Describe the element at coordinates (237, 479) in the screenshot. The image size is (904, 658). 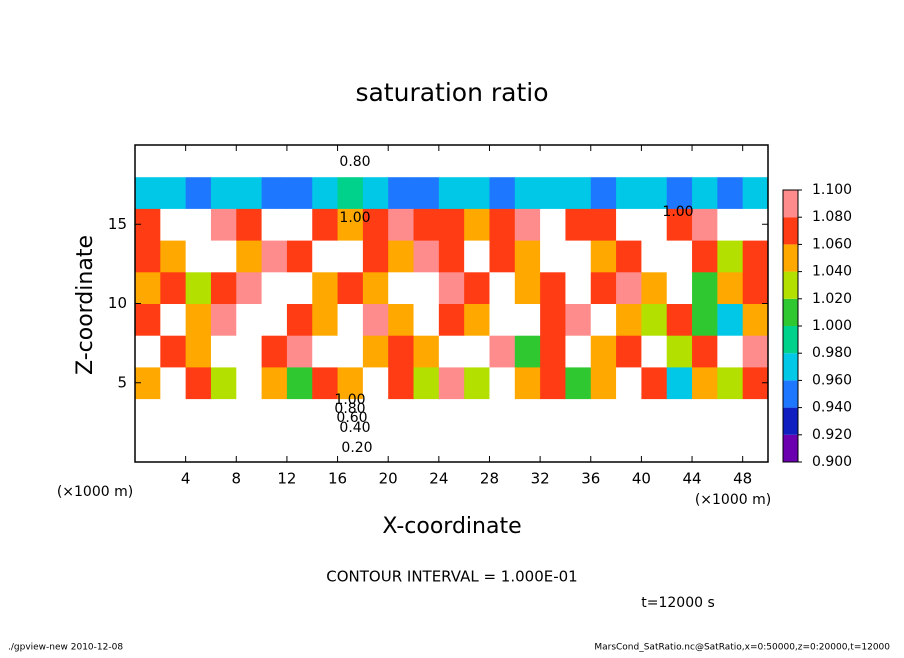
I see `x-tick-label: 8` at that location.